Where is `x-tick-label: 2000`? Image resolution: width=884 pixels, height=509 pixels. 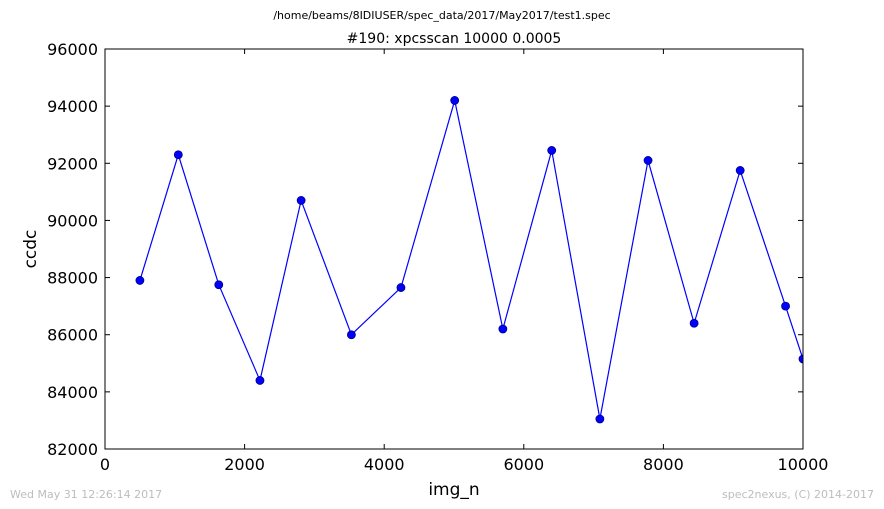 x-tick-label: 2000 is located at coordinates (244, 464).